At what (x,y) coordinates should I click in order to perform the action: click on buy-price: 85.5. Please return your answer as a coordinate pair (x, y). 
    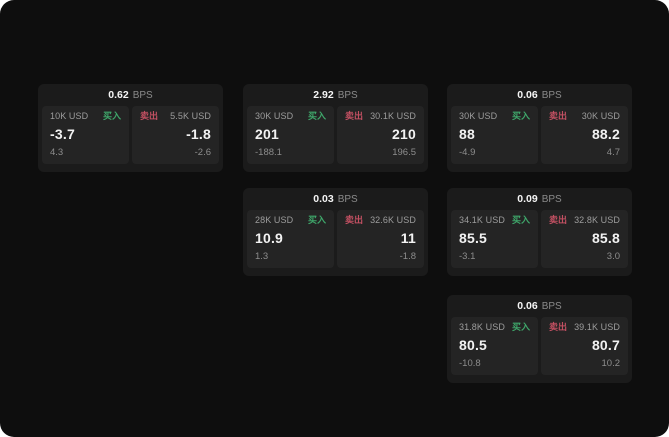
    Looking at the image, I should click on (473, 238).